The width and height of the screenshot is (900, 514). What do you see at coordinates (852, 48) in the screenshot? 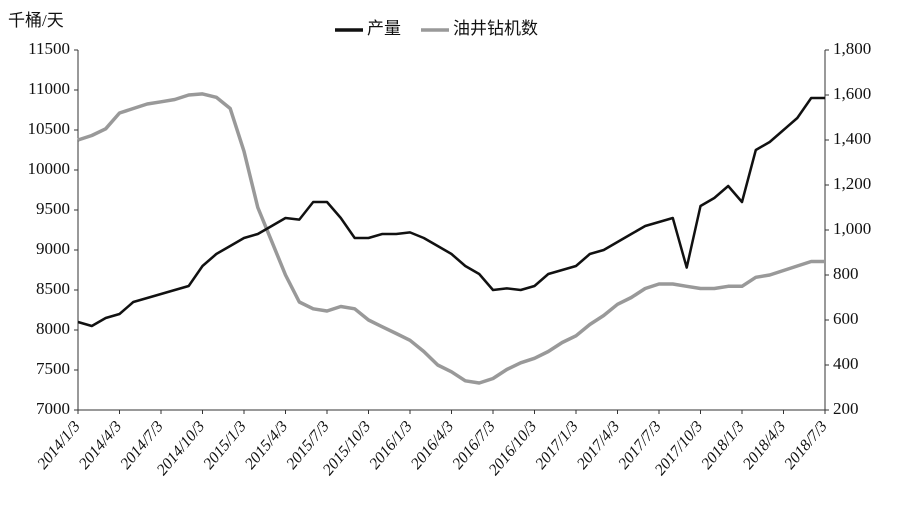
I see `y2-tick-label: 1,800` at bounding box center [852, 48].